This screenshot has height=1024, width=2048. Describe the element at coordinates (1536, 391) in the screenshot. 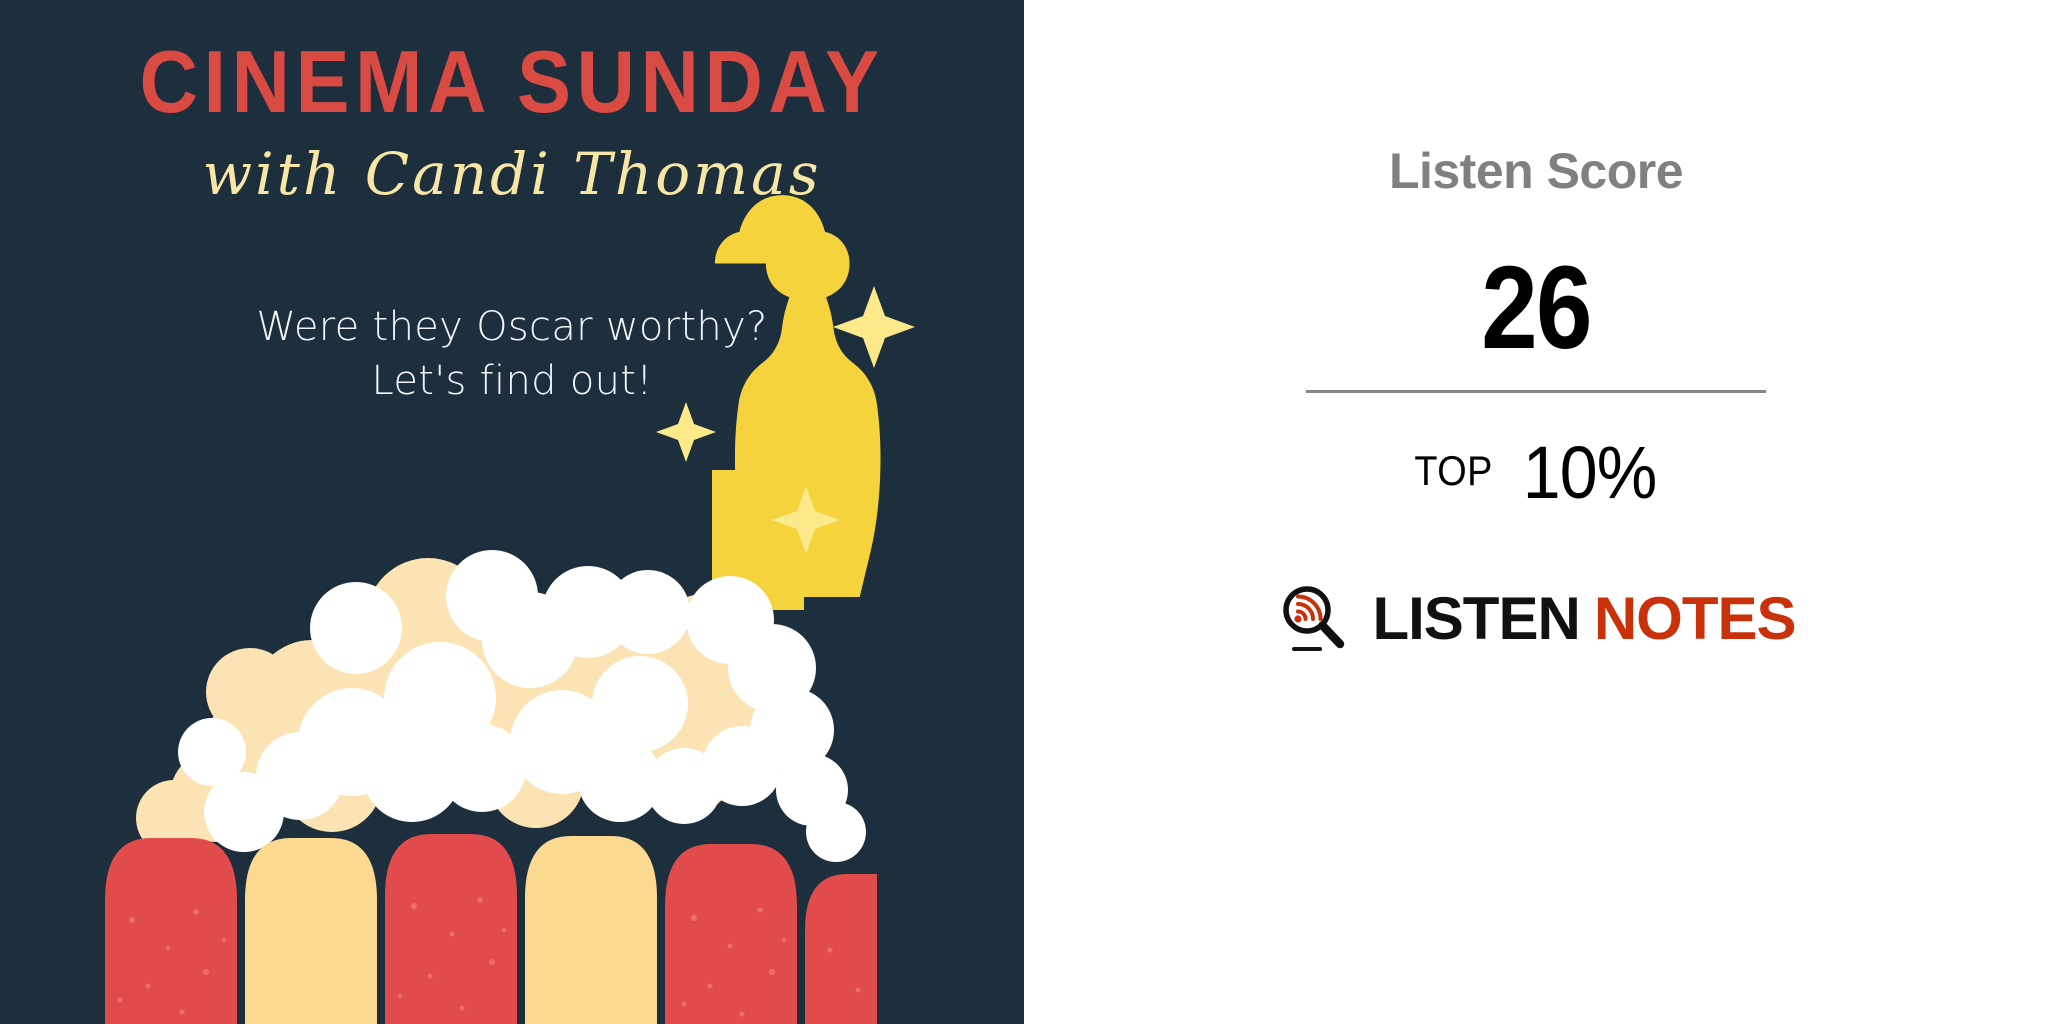

I see `score-divider` at that location.